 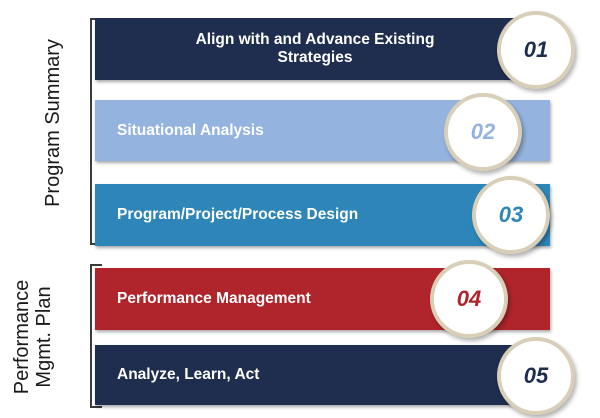 I want to click on stage-number-04: 04, so click(x=469, y=298).